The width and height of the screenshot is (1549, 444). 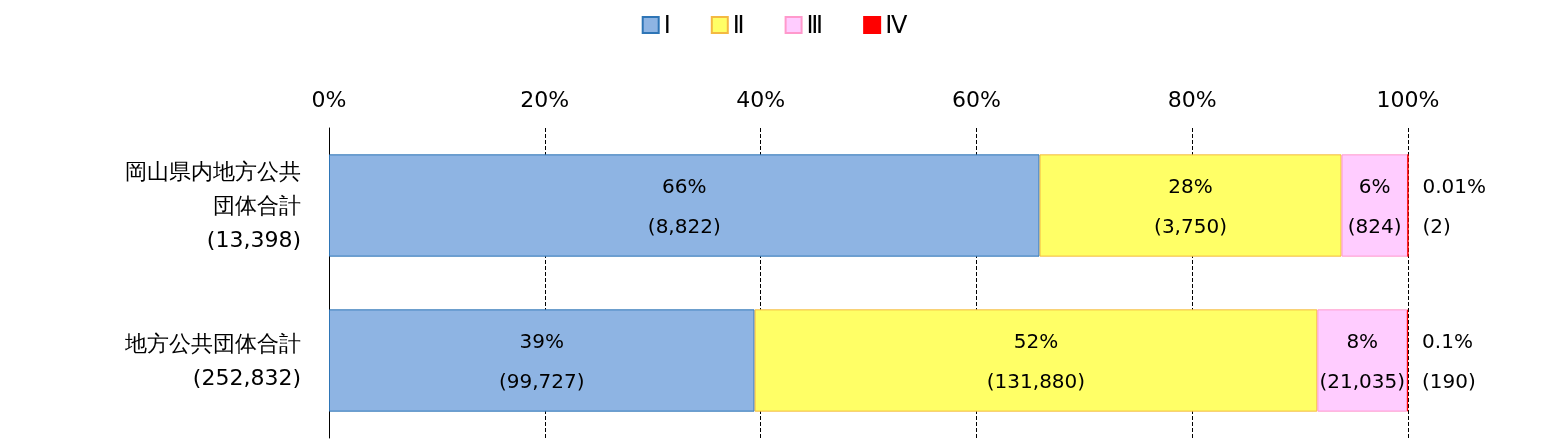 What do you see at coordinates (212, 360) in the screenshot?
I see `y-tick-label: 地方公共団体合計(252,832)` at bounding box center [212, 360].